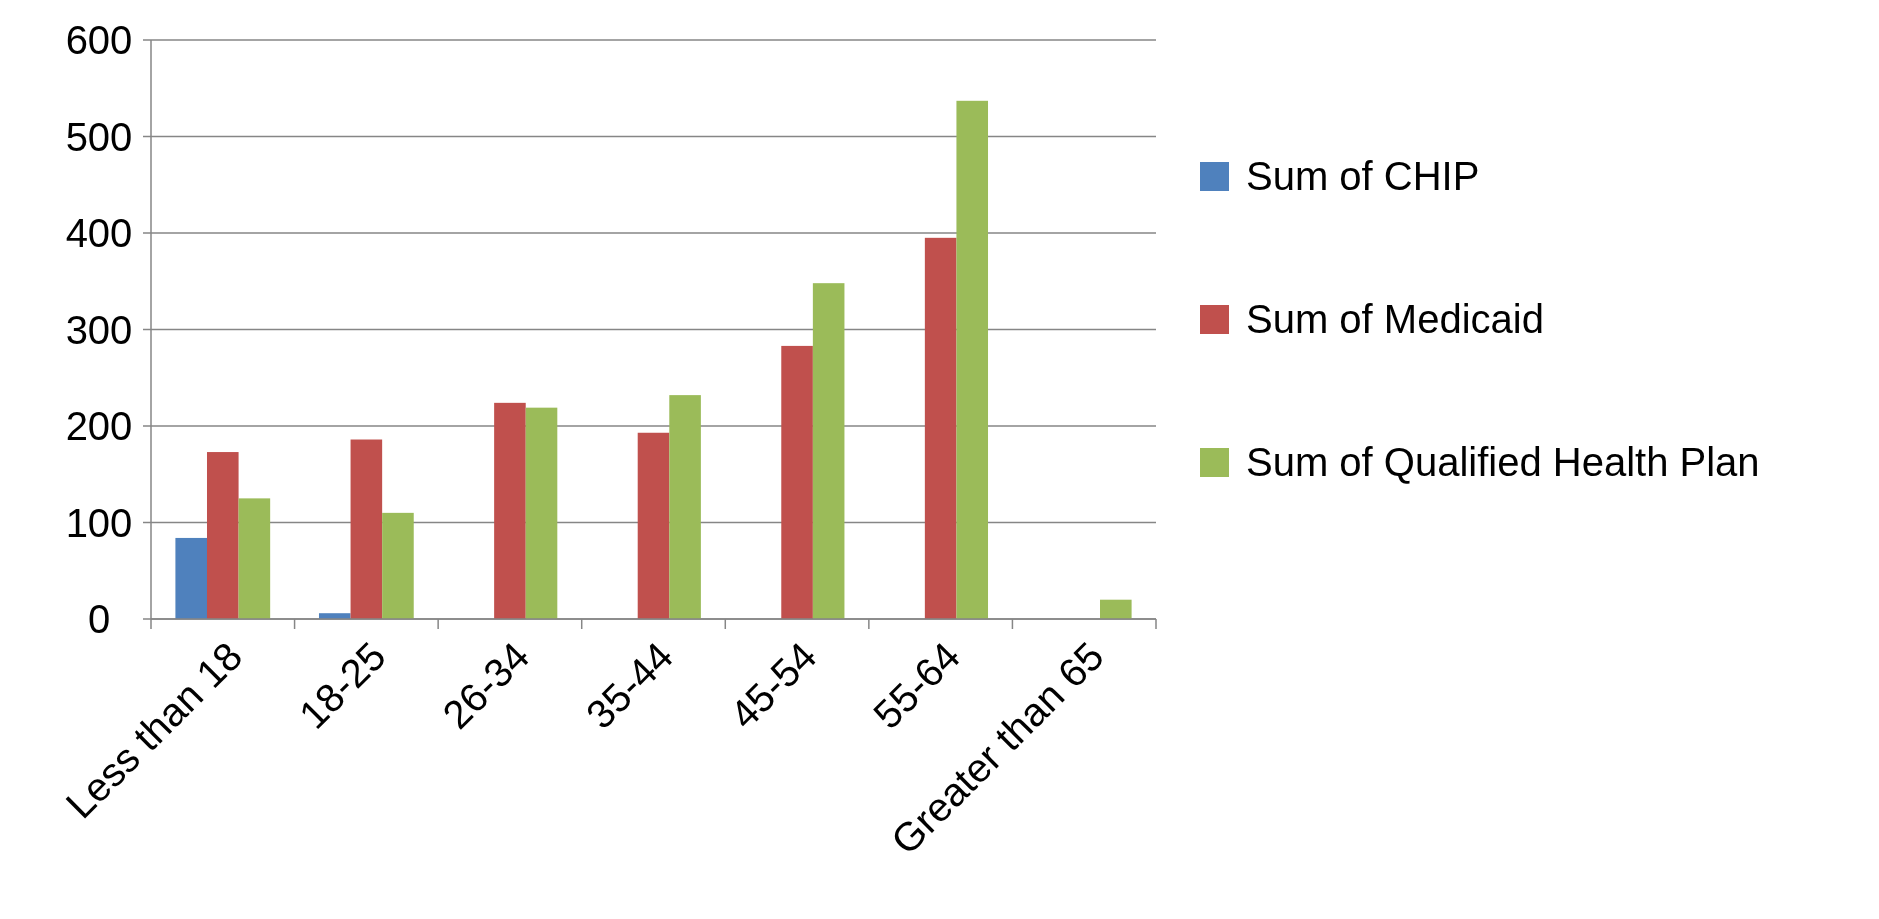 This screenshot has height=919, width=1879. I want to click on y-tick-label: 200, so click(99, 426).